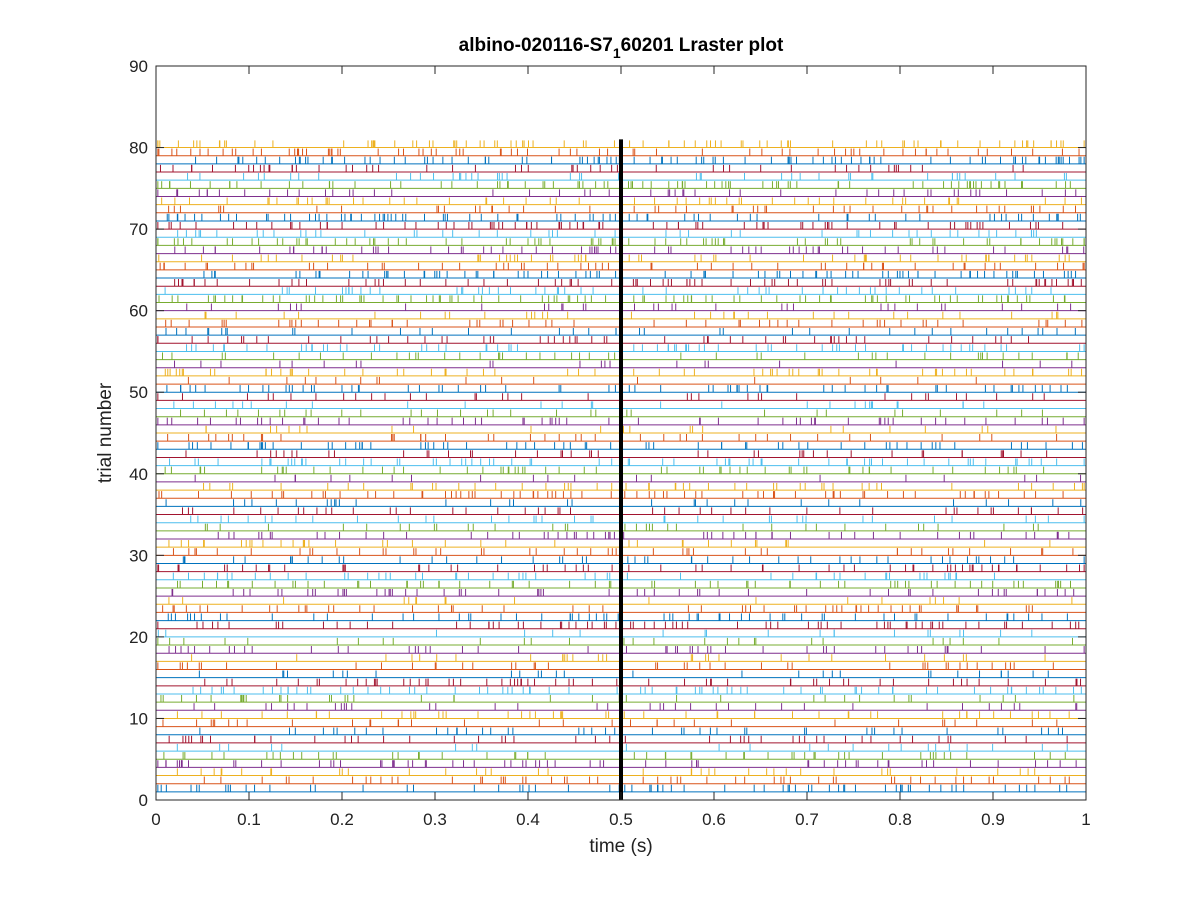 Image resolution: width=1200 pixels, height=900 pixels. What do you see at coordinates (143, 800) in the screenshot?
I see `y-tick-label: 0` at bounding box center [143, 800].